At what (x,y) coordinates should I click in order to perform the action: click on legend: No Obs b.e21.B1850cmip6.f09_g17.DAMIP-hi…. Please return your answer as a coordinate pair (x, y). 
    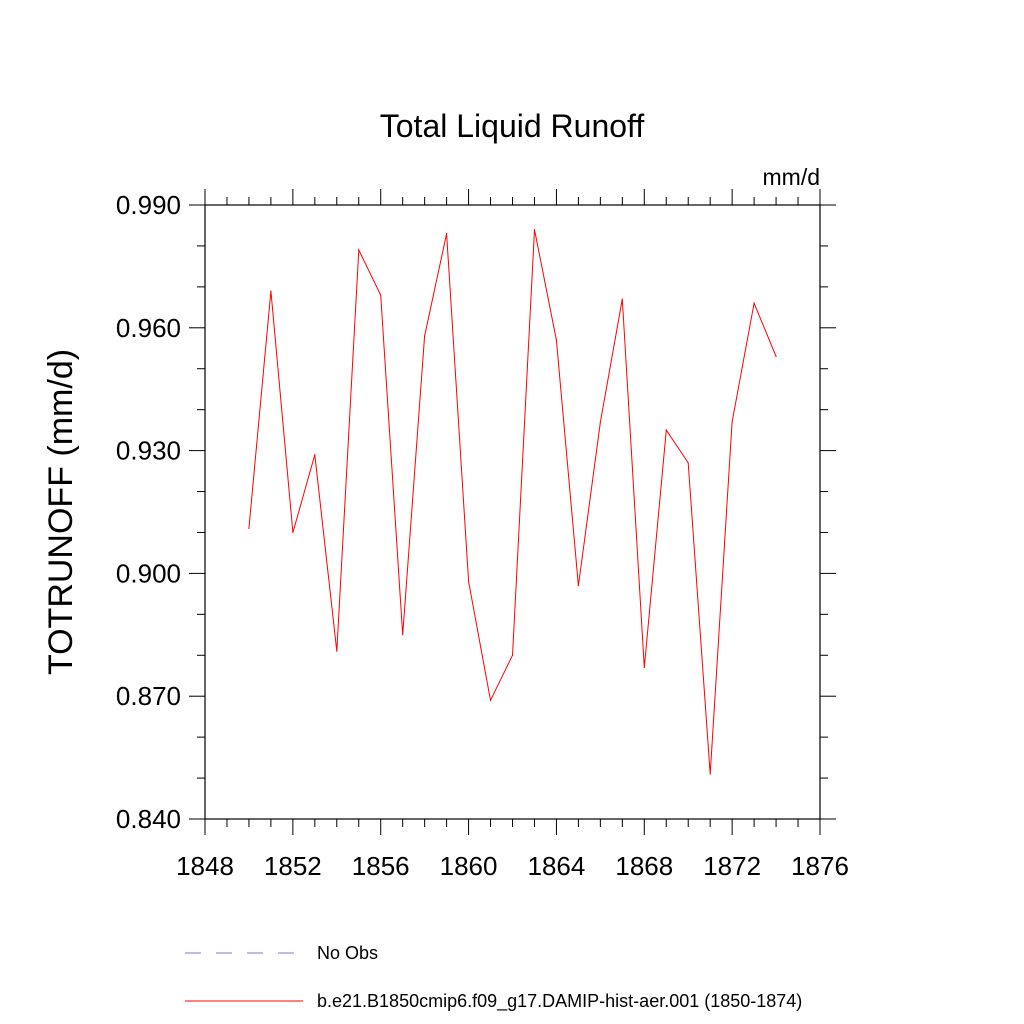
    Looking at the image, I should click on (493, 977).